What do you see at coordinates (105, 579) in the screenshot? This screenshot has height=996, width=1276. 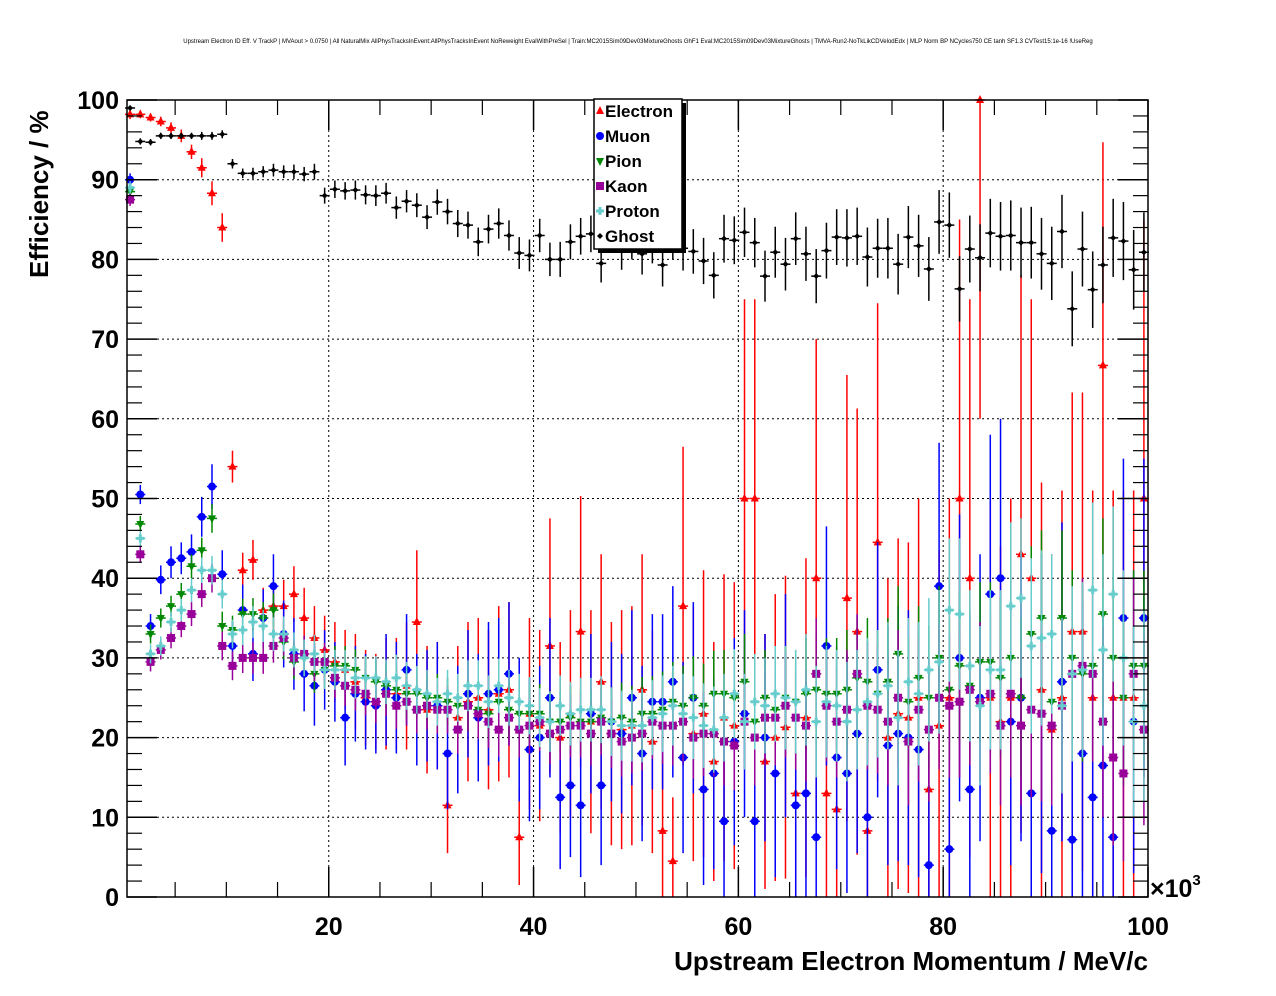 I see `y-tick-label: 40` at bounding box center [105, 579].